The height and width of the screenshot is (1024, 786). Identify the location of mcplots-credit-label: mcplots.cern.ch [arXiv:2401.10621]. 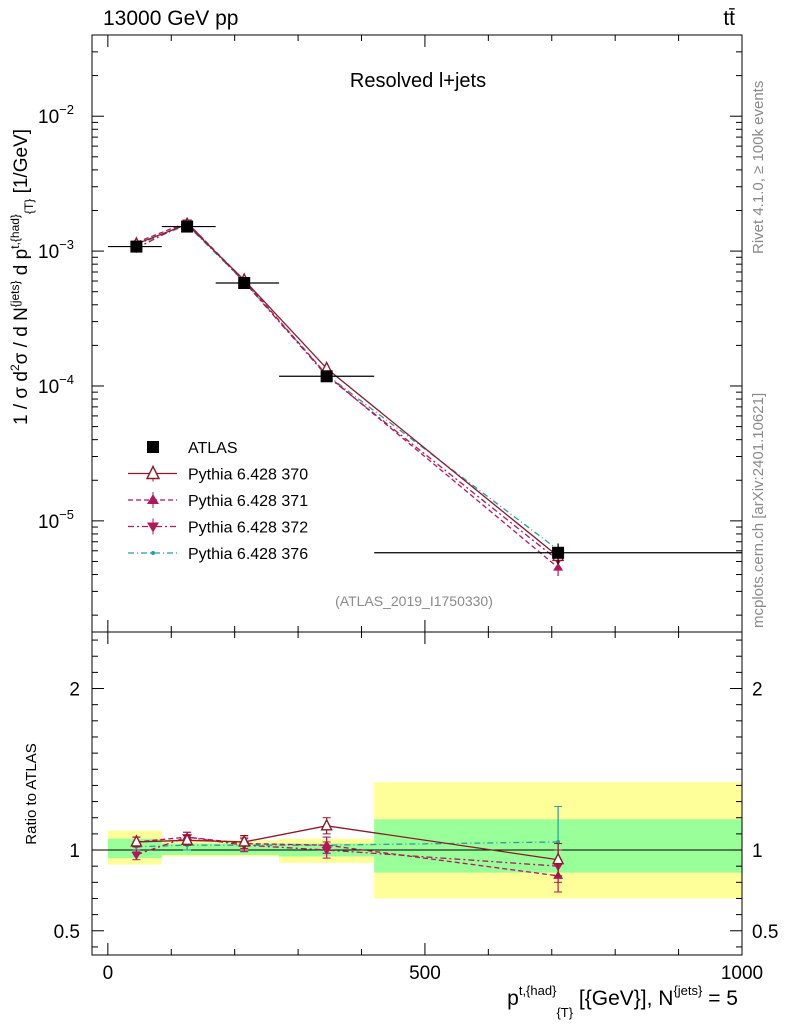
(758, 510).